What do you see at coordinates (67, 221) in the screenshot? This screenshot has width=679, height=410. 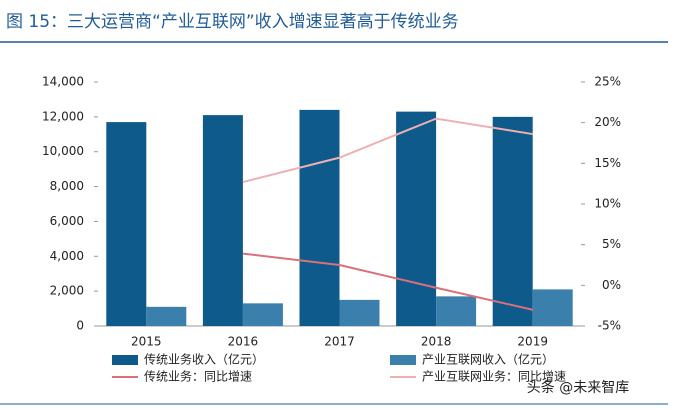 I see `y-tick-label: 6,000` at bounding box center [67, 221].